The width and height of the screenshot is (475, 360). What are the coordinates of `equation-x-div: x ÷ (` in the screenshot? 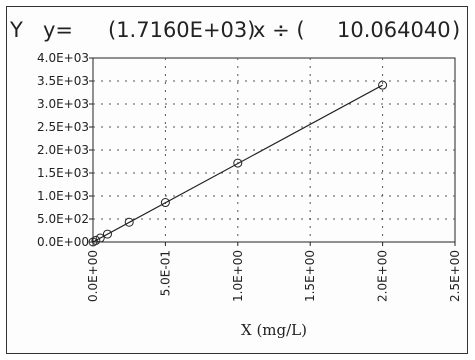 It's located at (279, 30).